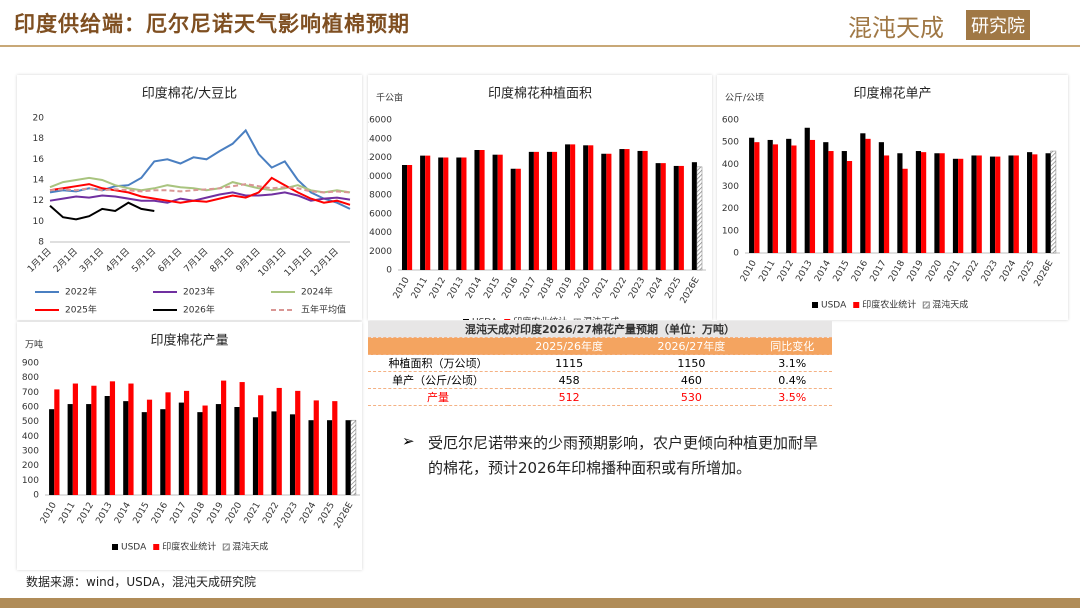 The width and height of the screenshot is (1080, 608). What do you see at coordinates (990, 271) in the screenshot?
I see `x-tick-label: 2023` at bounding box center [990, 271].